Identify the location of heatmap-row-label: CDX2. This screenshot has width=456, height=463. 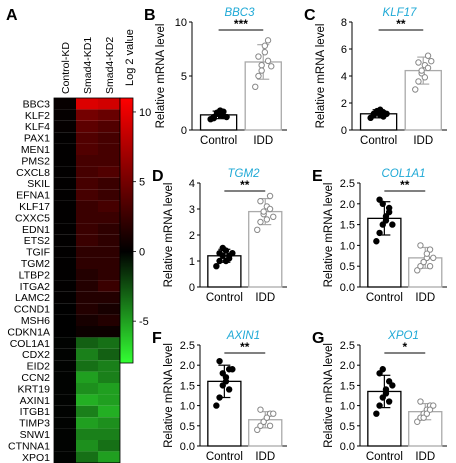
(36, 355).